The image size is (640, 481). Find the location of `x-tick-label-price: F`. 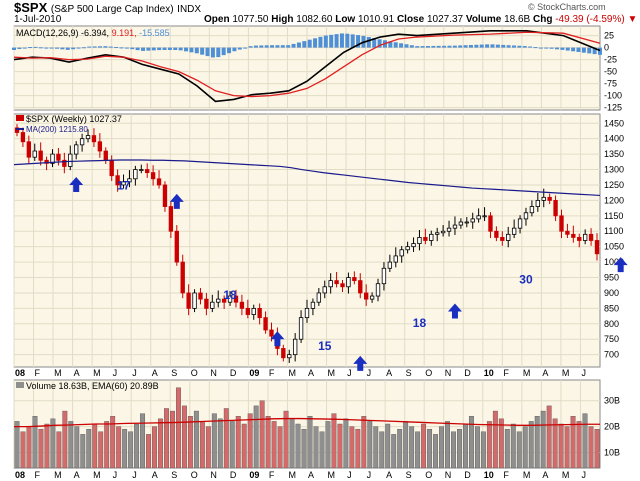

x-tick-label-price: F is located at coordinates (272, 373).